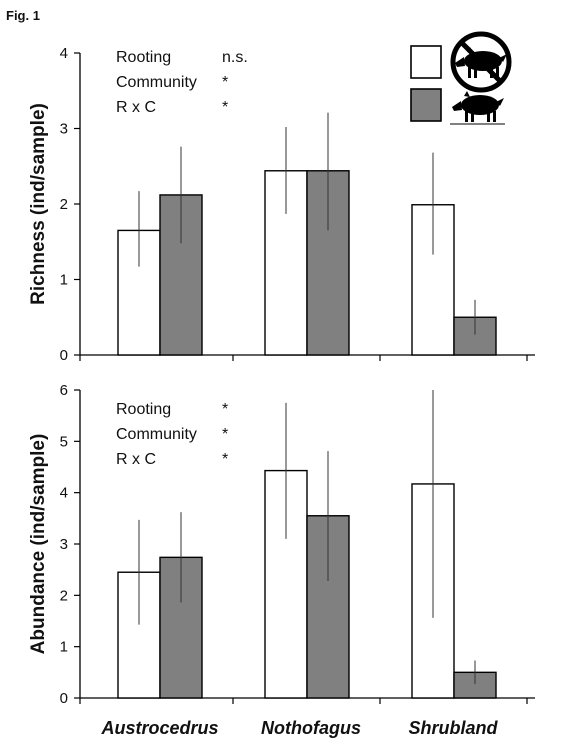 This screenshot has height=745, width=564. Describe the element at coordinates (38, 544) in the screenshot. I see `y-axis-label: Abundance (ind/sample)` at that location.